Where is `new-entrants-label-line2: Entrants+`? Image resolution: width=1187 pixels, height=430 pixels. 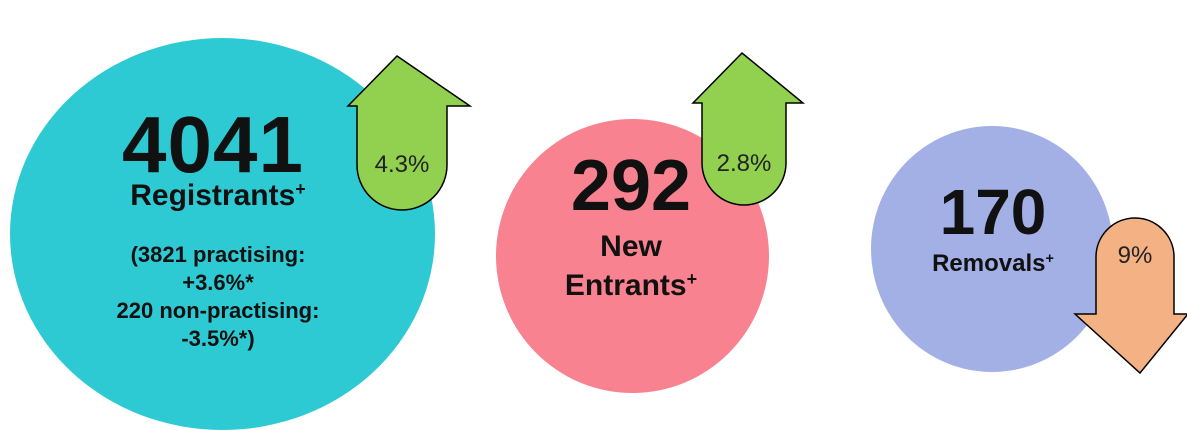
new-entrants-label-line2: Entrants+ is located at coordinates (631, 285).